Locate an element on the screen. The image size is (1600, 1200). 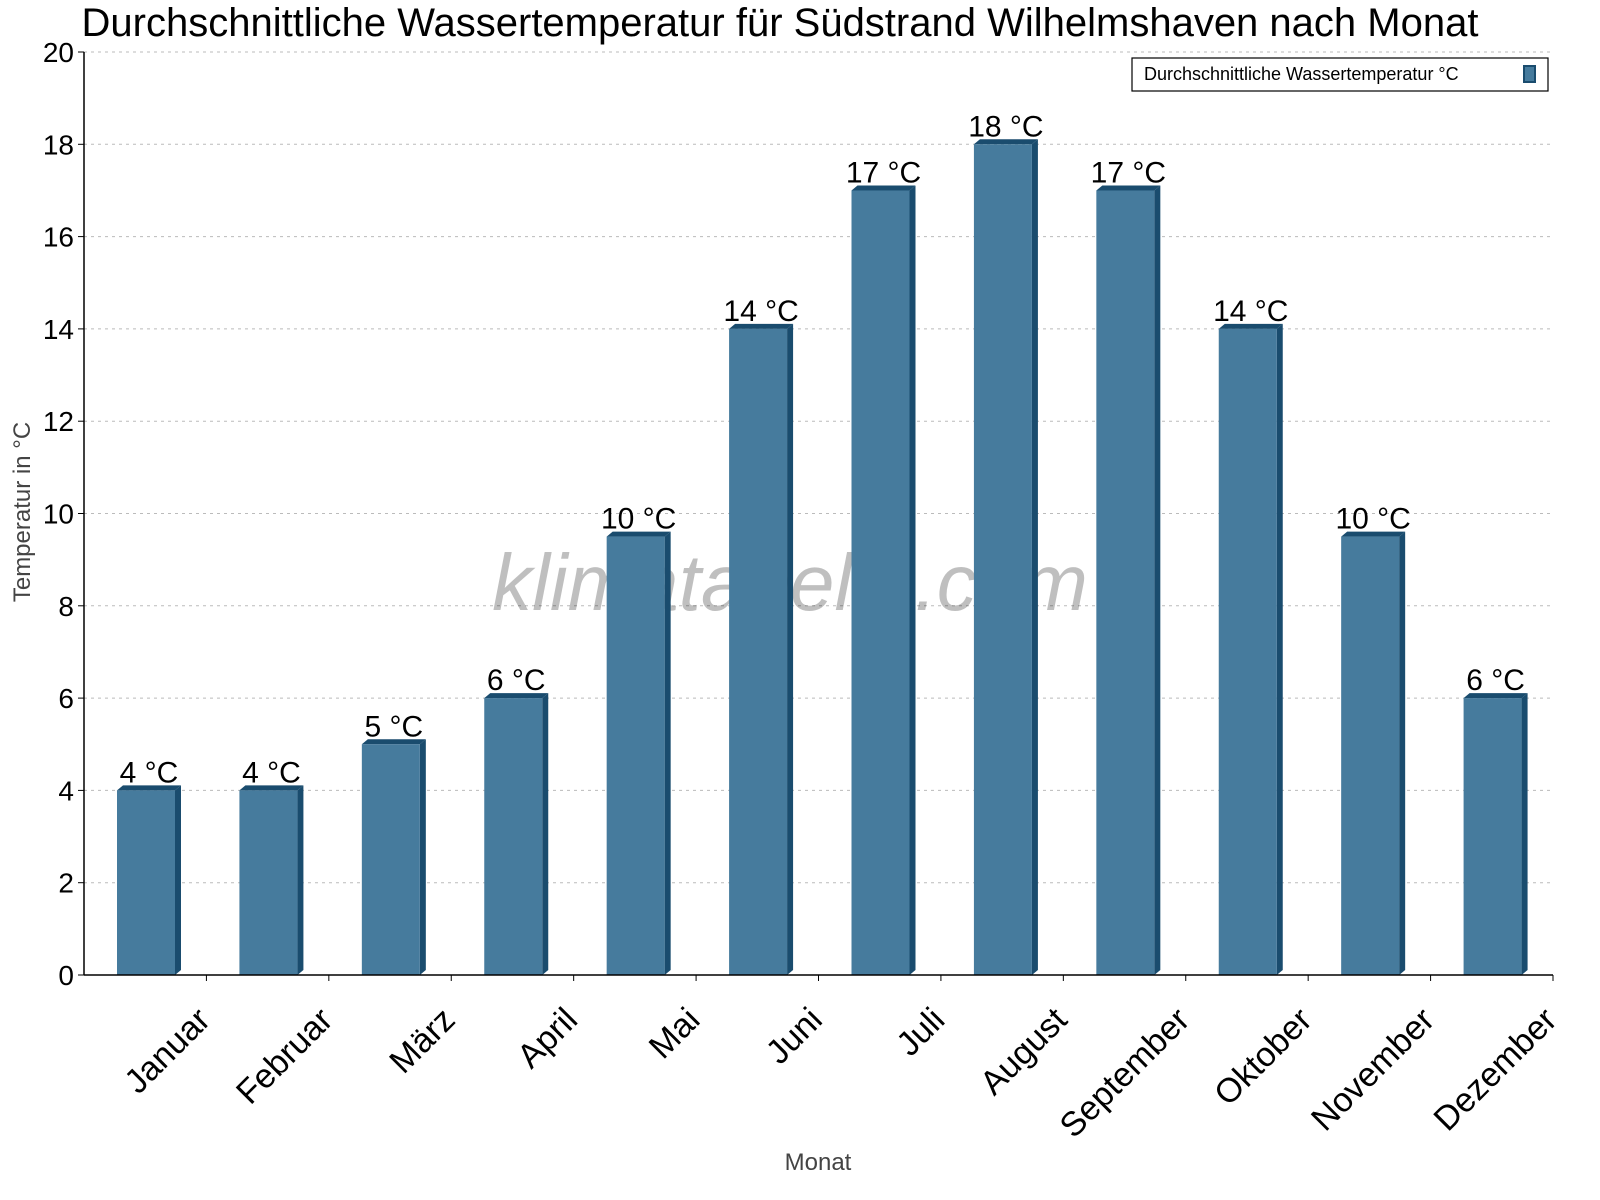
y-tick-label: 14 is located at coordinates (58, 329).